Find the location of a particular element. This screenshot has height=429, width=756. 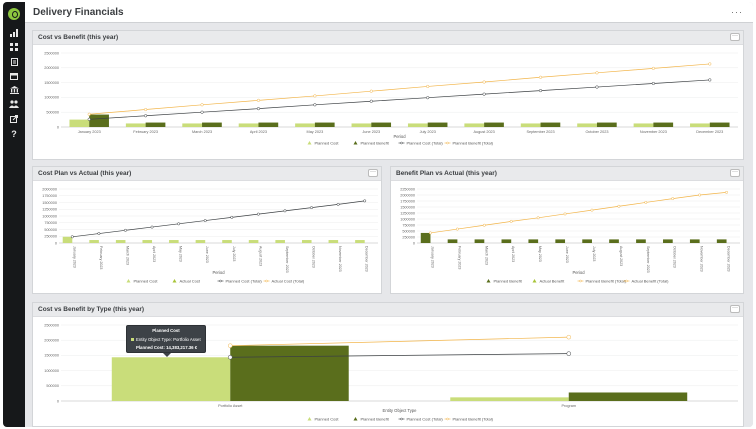

legend-label: Planned Cost is located at coordinates (327, 418).